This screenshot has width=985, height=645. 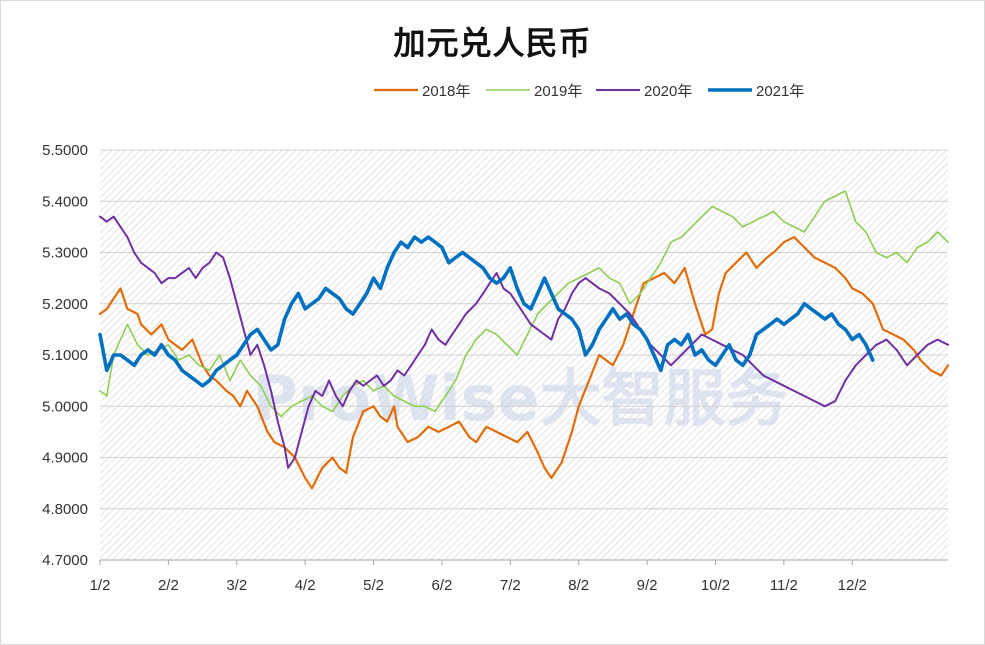 What do you see at coordinates (65, 253) in the screenshot?
I see `y-tick-label: 5.3000` at bounding box center [65, 253].